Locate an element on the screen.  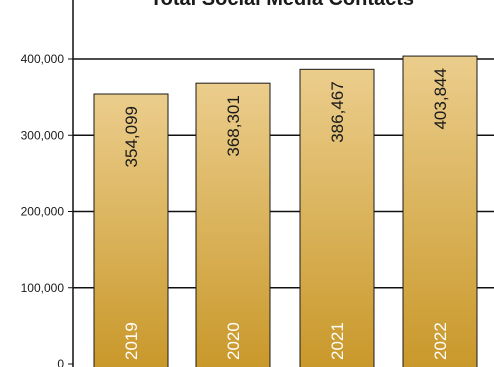
bar-2019 is located at coordinates (131, 230).